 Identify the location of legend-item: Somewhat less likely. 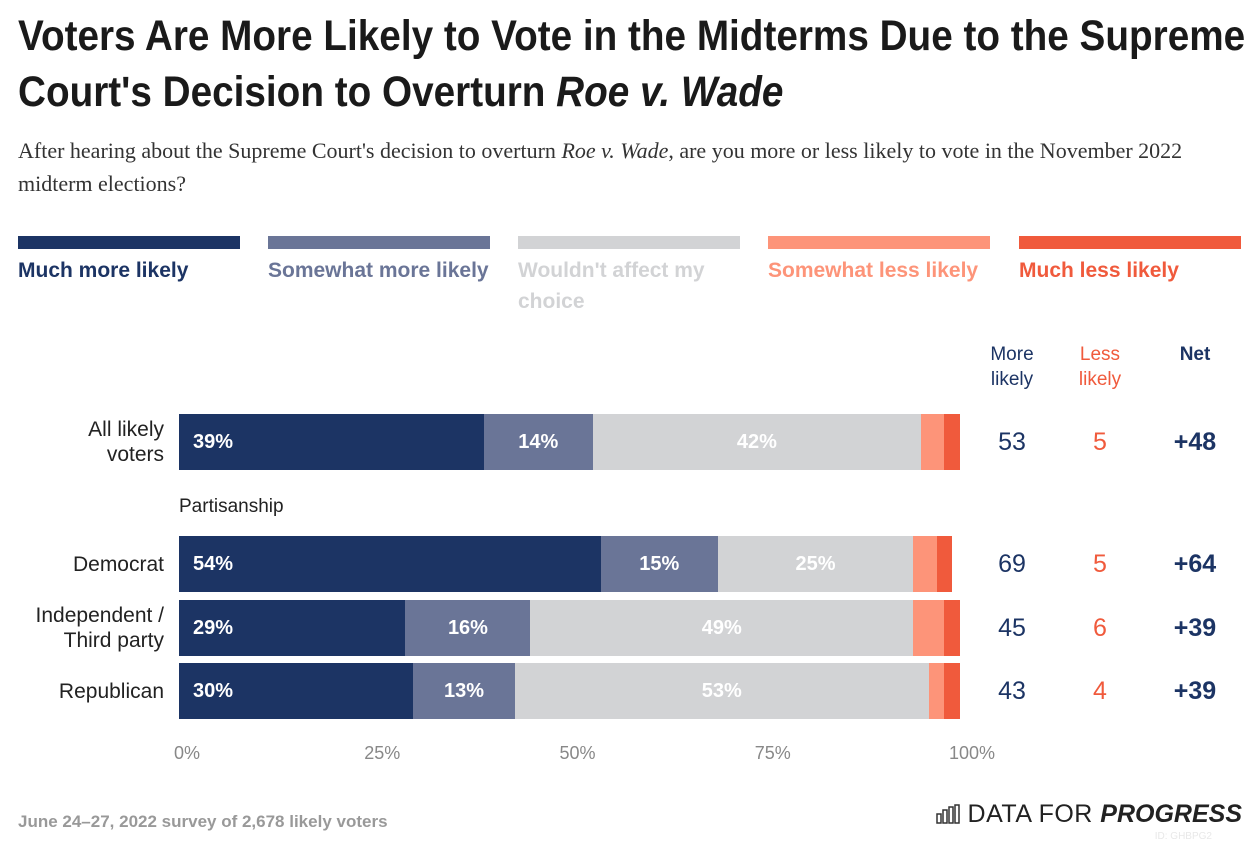
(879, 261).